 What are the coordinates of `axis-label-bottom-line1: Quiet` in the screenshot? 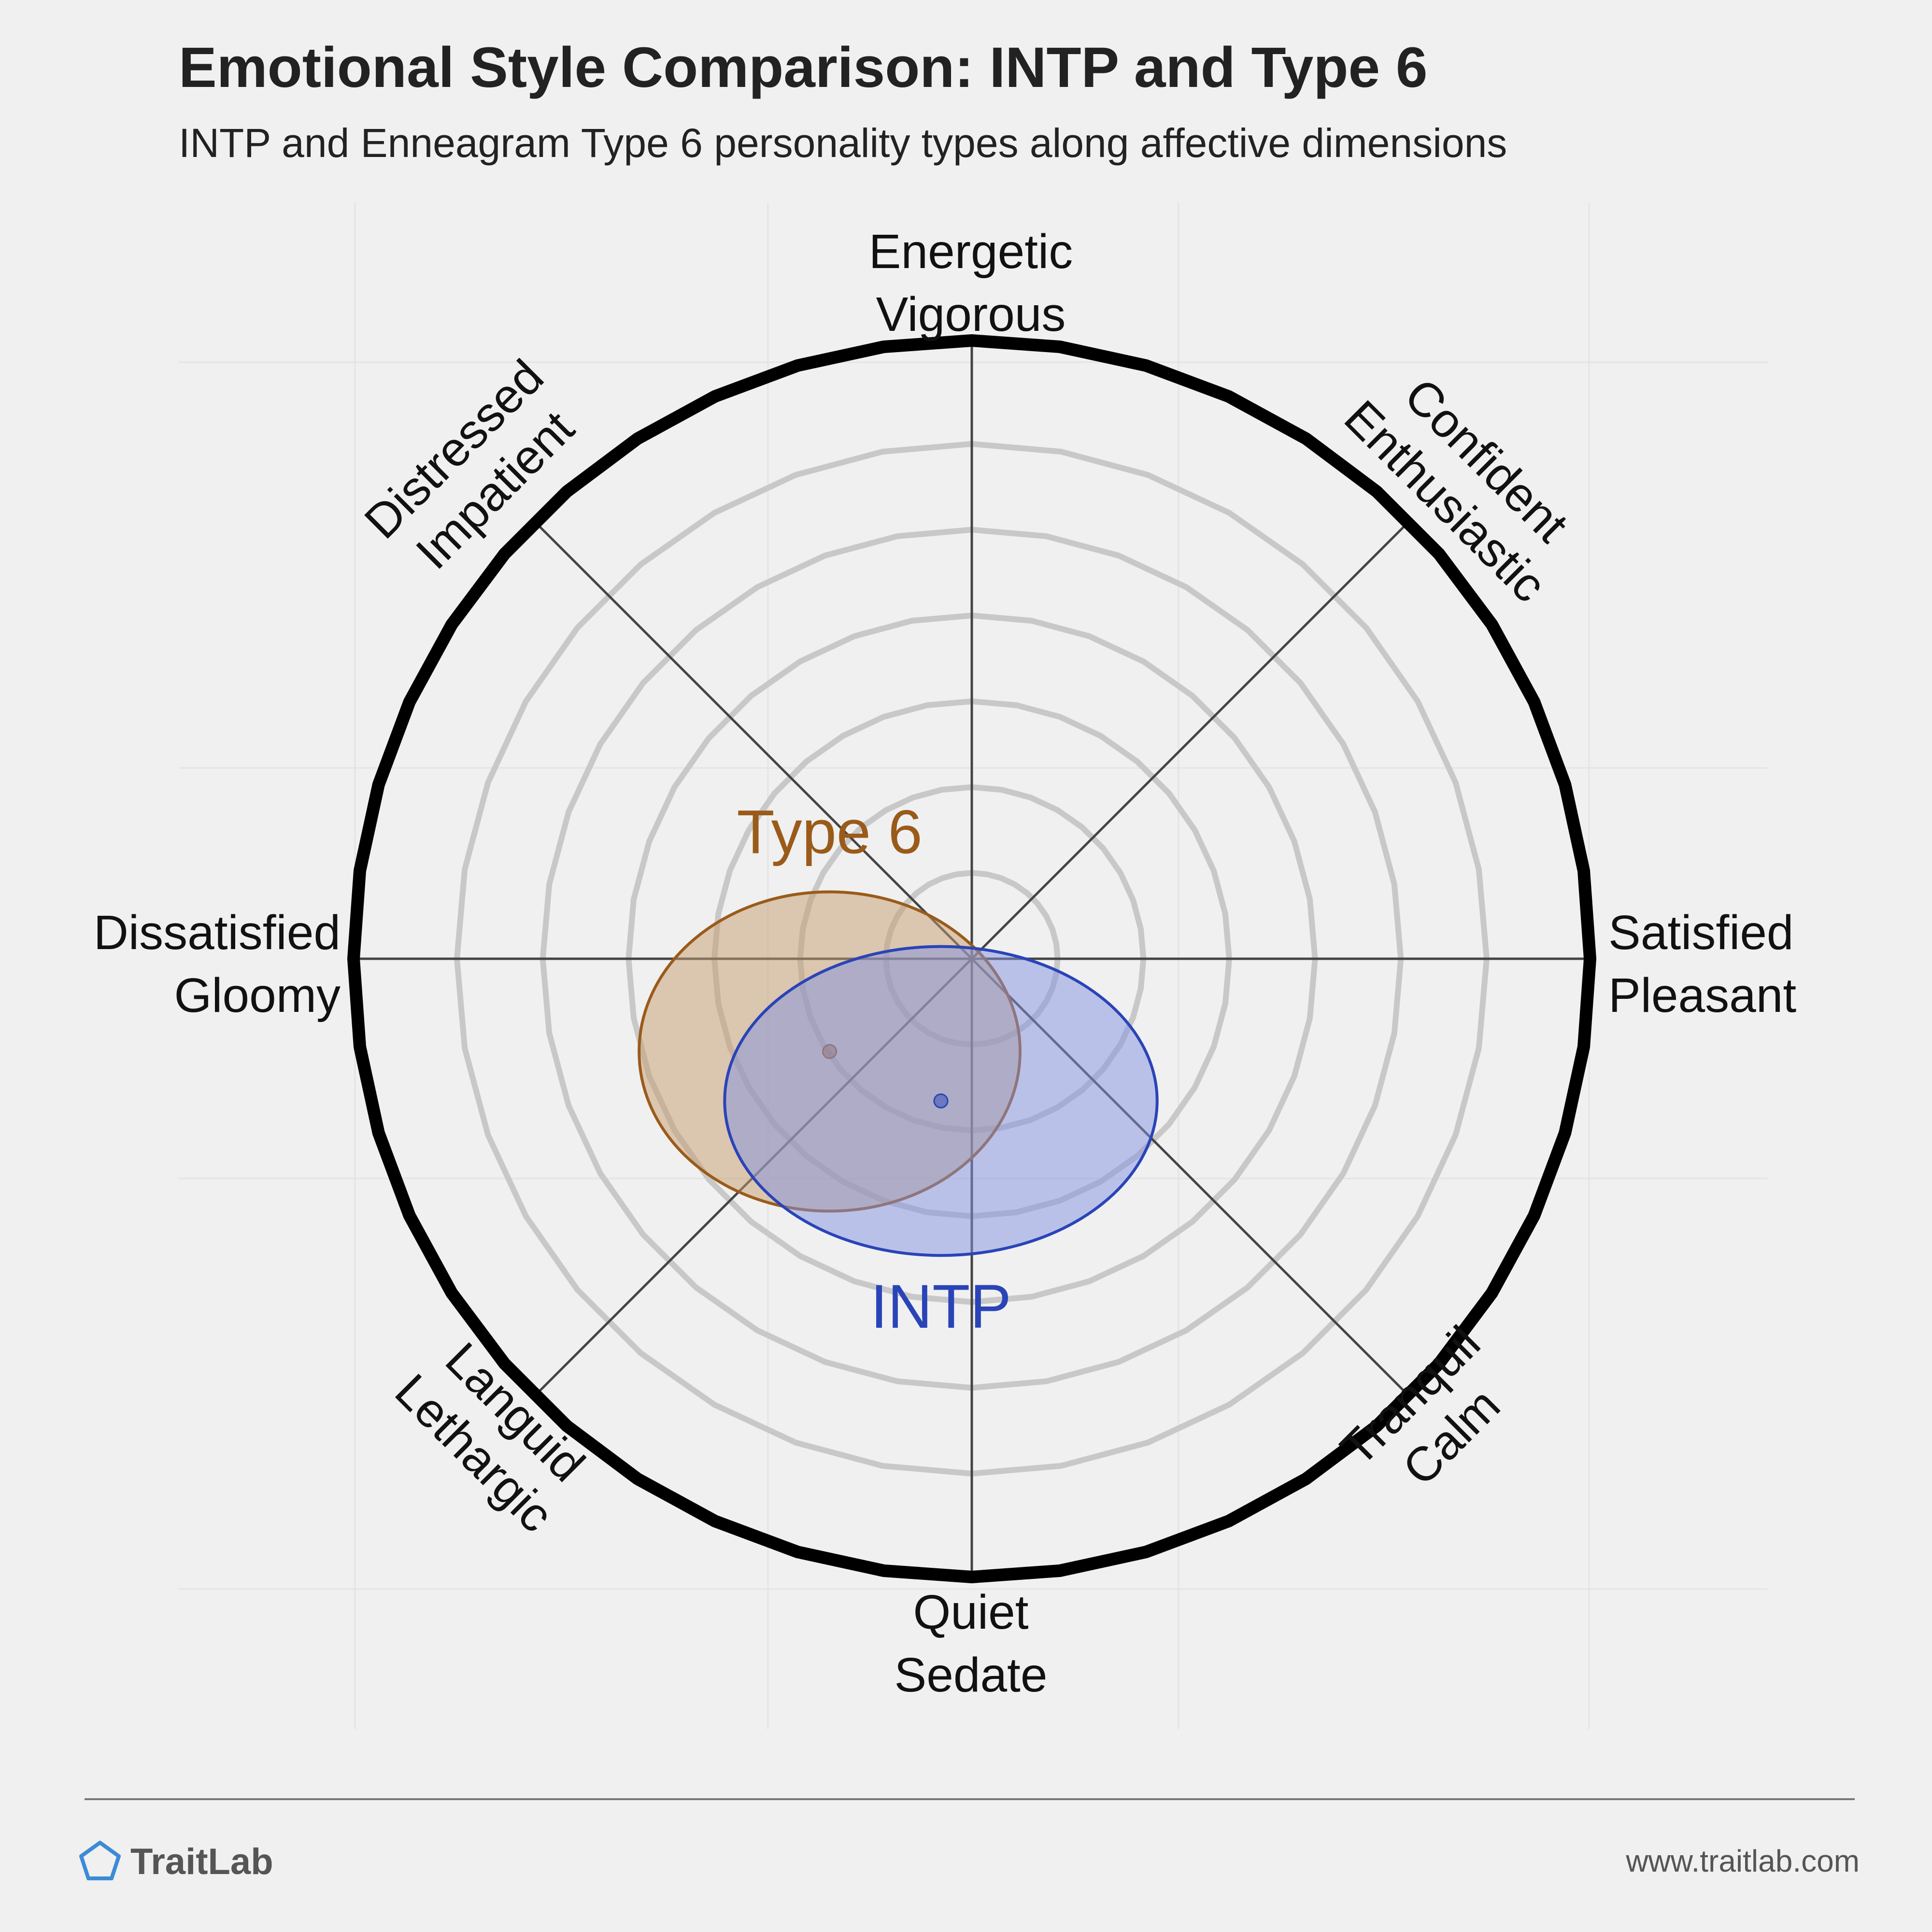 It's located at (970, 1612).